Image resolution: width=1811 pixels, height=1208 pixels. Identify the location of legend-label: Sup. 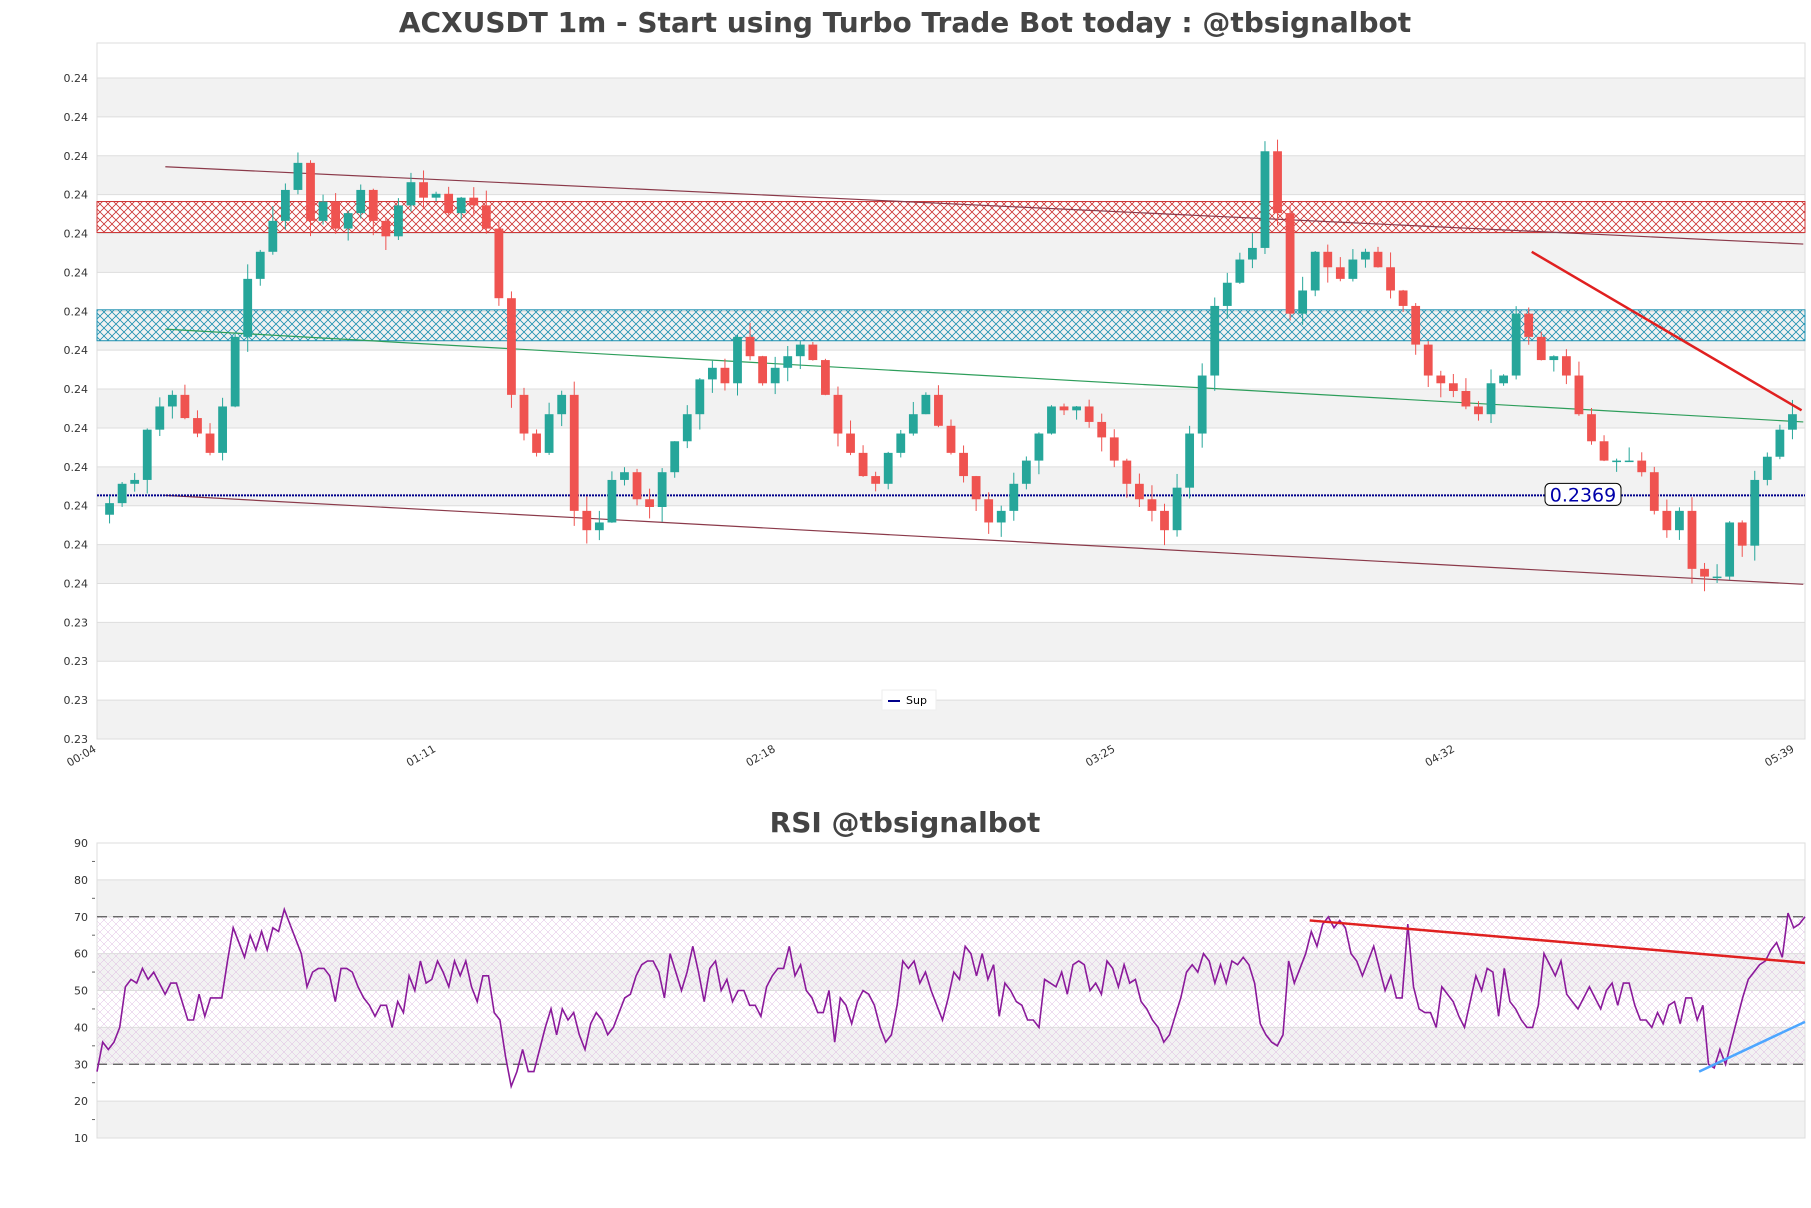
(916, 700).